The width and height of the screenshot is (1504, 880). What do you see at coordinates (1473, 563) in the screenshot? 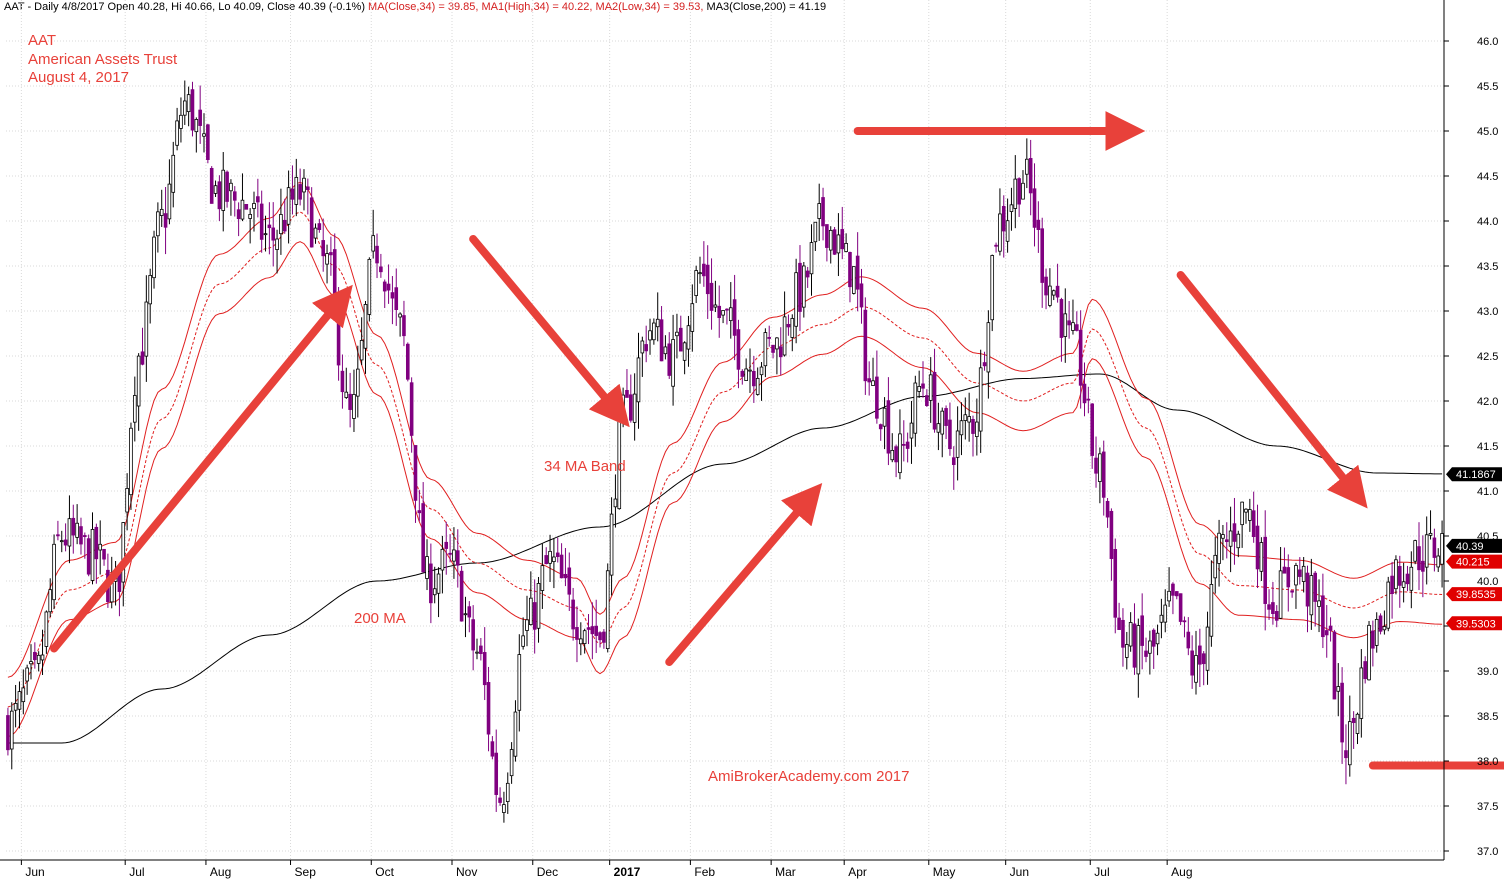
I see `price-tag-label: 40.215` at bounding box center [1473, 563].